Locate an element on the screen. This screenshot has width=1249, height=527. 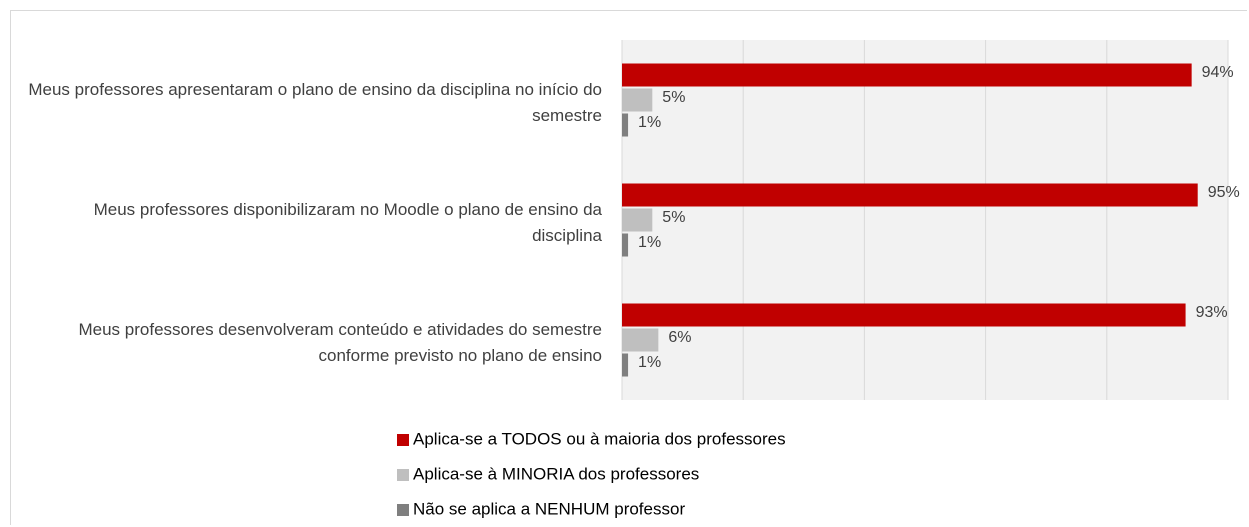
value-label: 95% is located at coordinates (1224, 192).